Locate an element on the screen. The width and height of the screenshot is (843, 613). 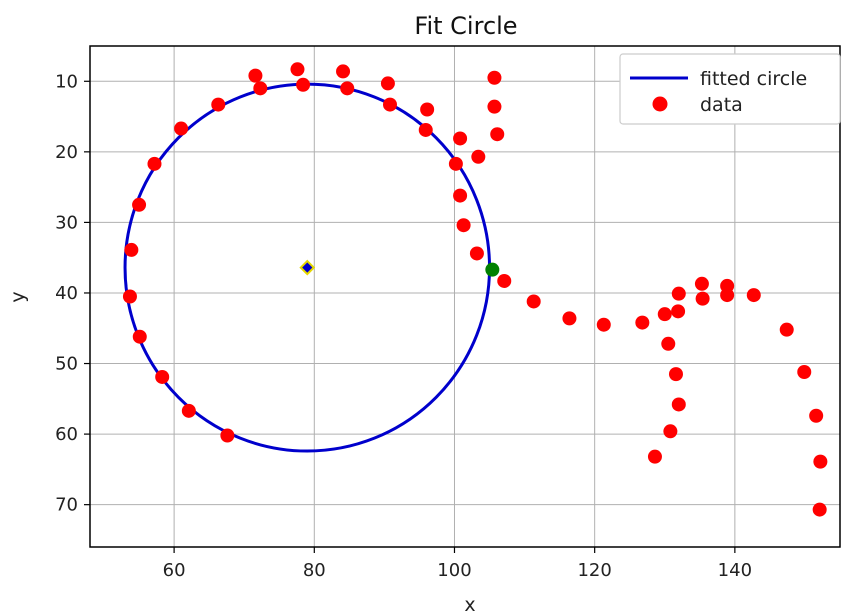
chart-title: Fit Circle is located at coordinates (465, 26).